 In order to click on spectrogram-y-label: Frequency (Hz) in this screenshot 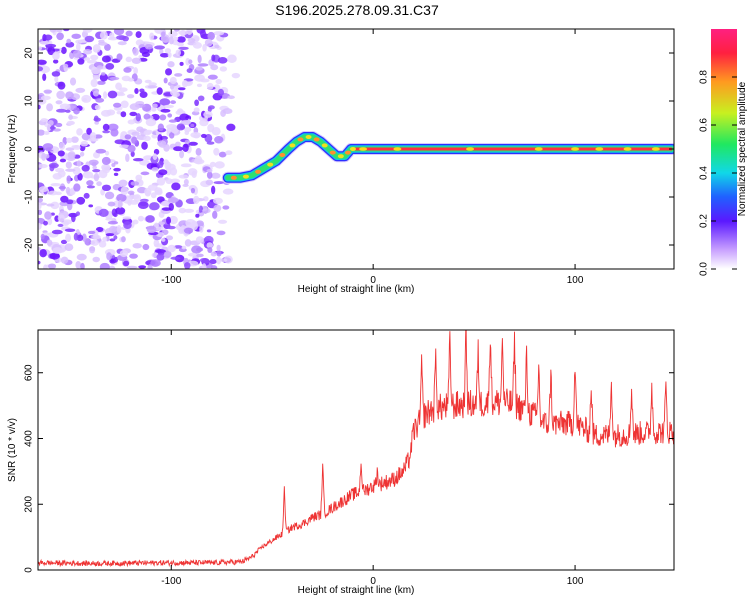, I will do `click(12, 149)`.